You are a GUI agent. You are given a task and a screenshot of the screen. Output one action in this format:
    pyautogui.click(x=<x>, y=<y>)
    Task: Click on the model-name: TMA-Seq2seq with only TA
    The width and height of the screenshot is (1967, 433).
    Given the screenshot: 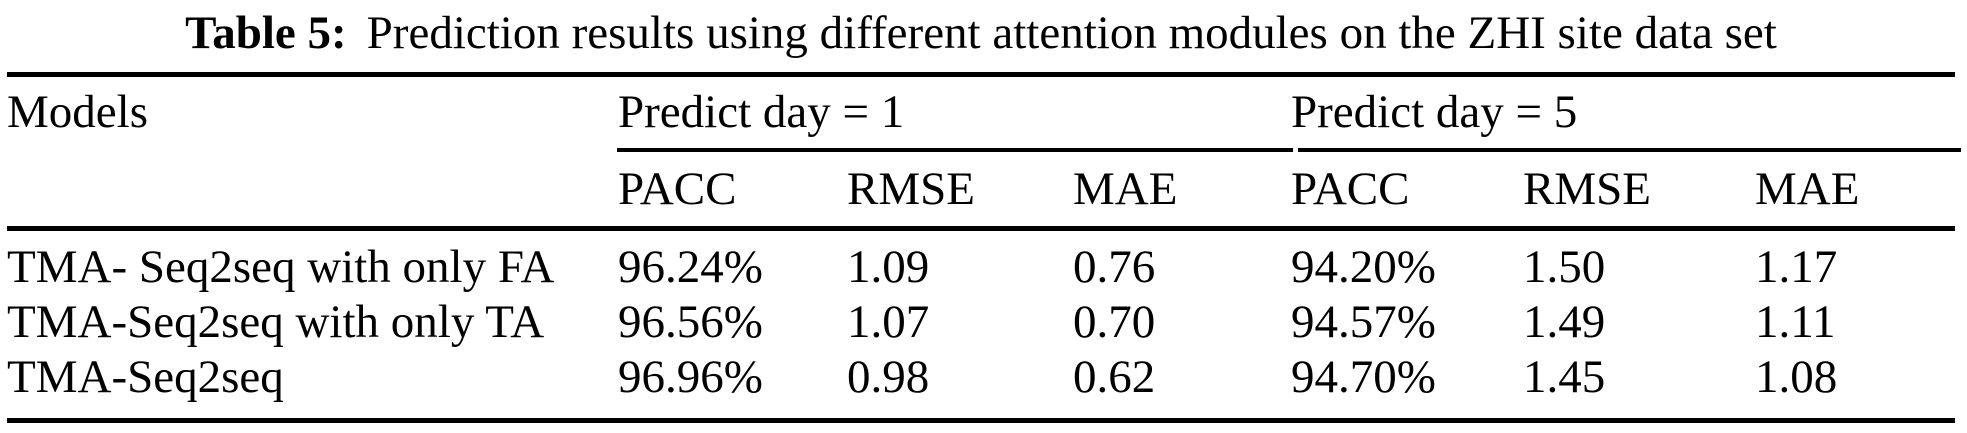 What is the action you would take?
    pyautogui.click(x=276, y=322)
    